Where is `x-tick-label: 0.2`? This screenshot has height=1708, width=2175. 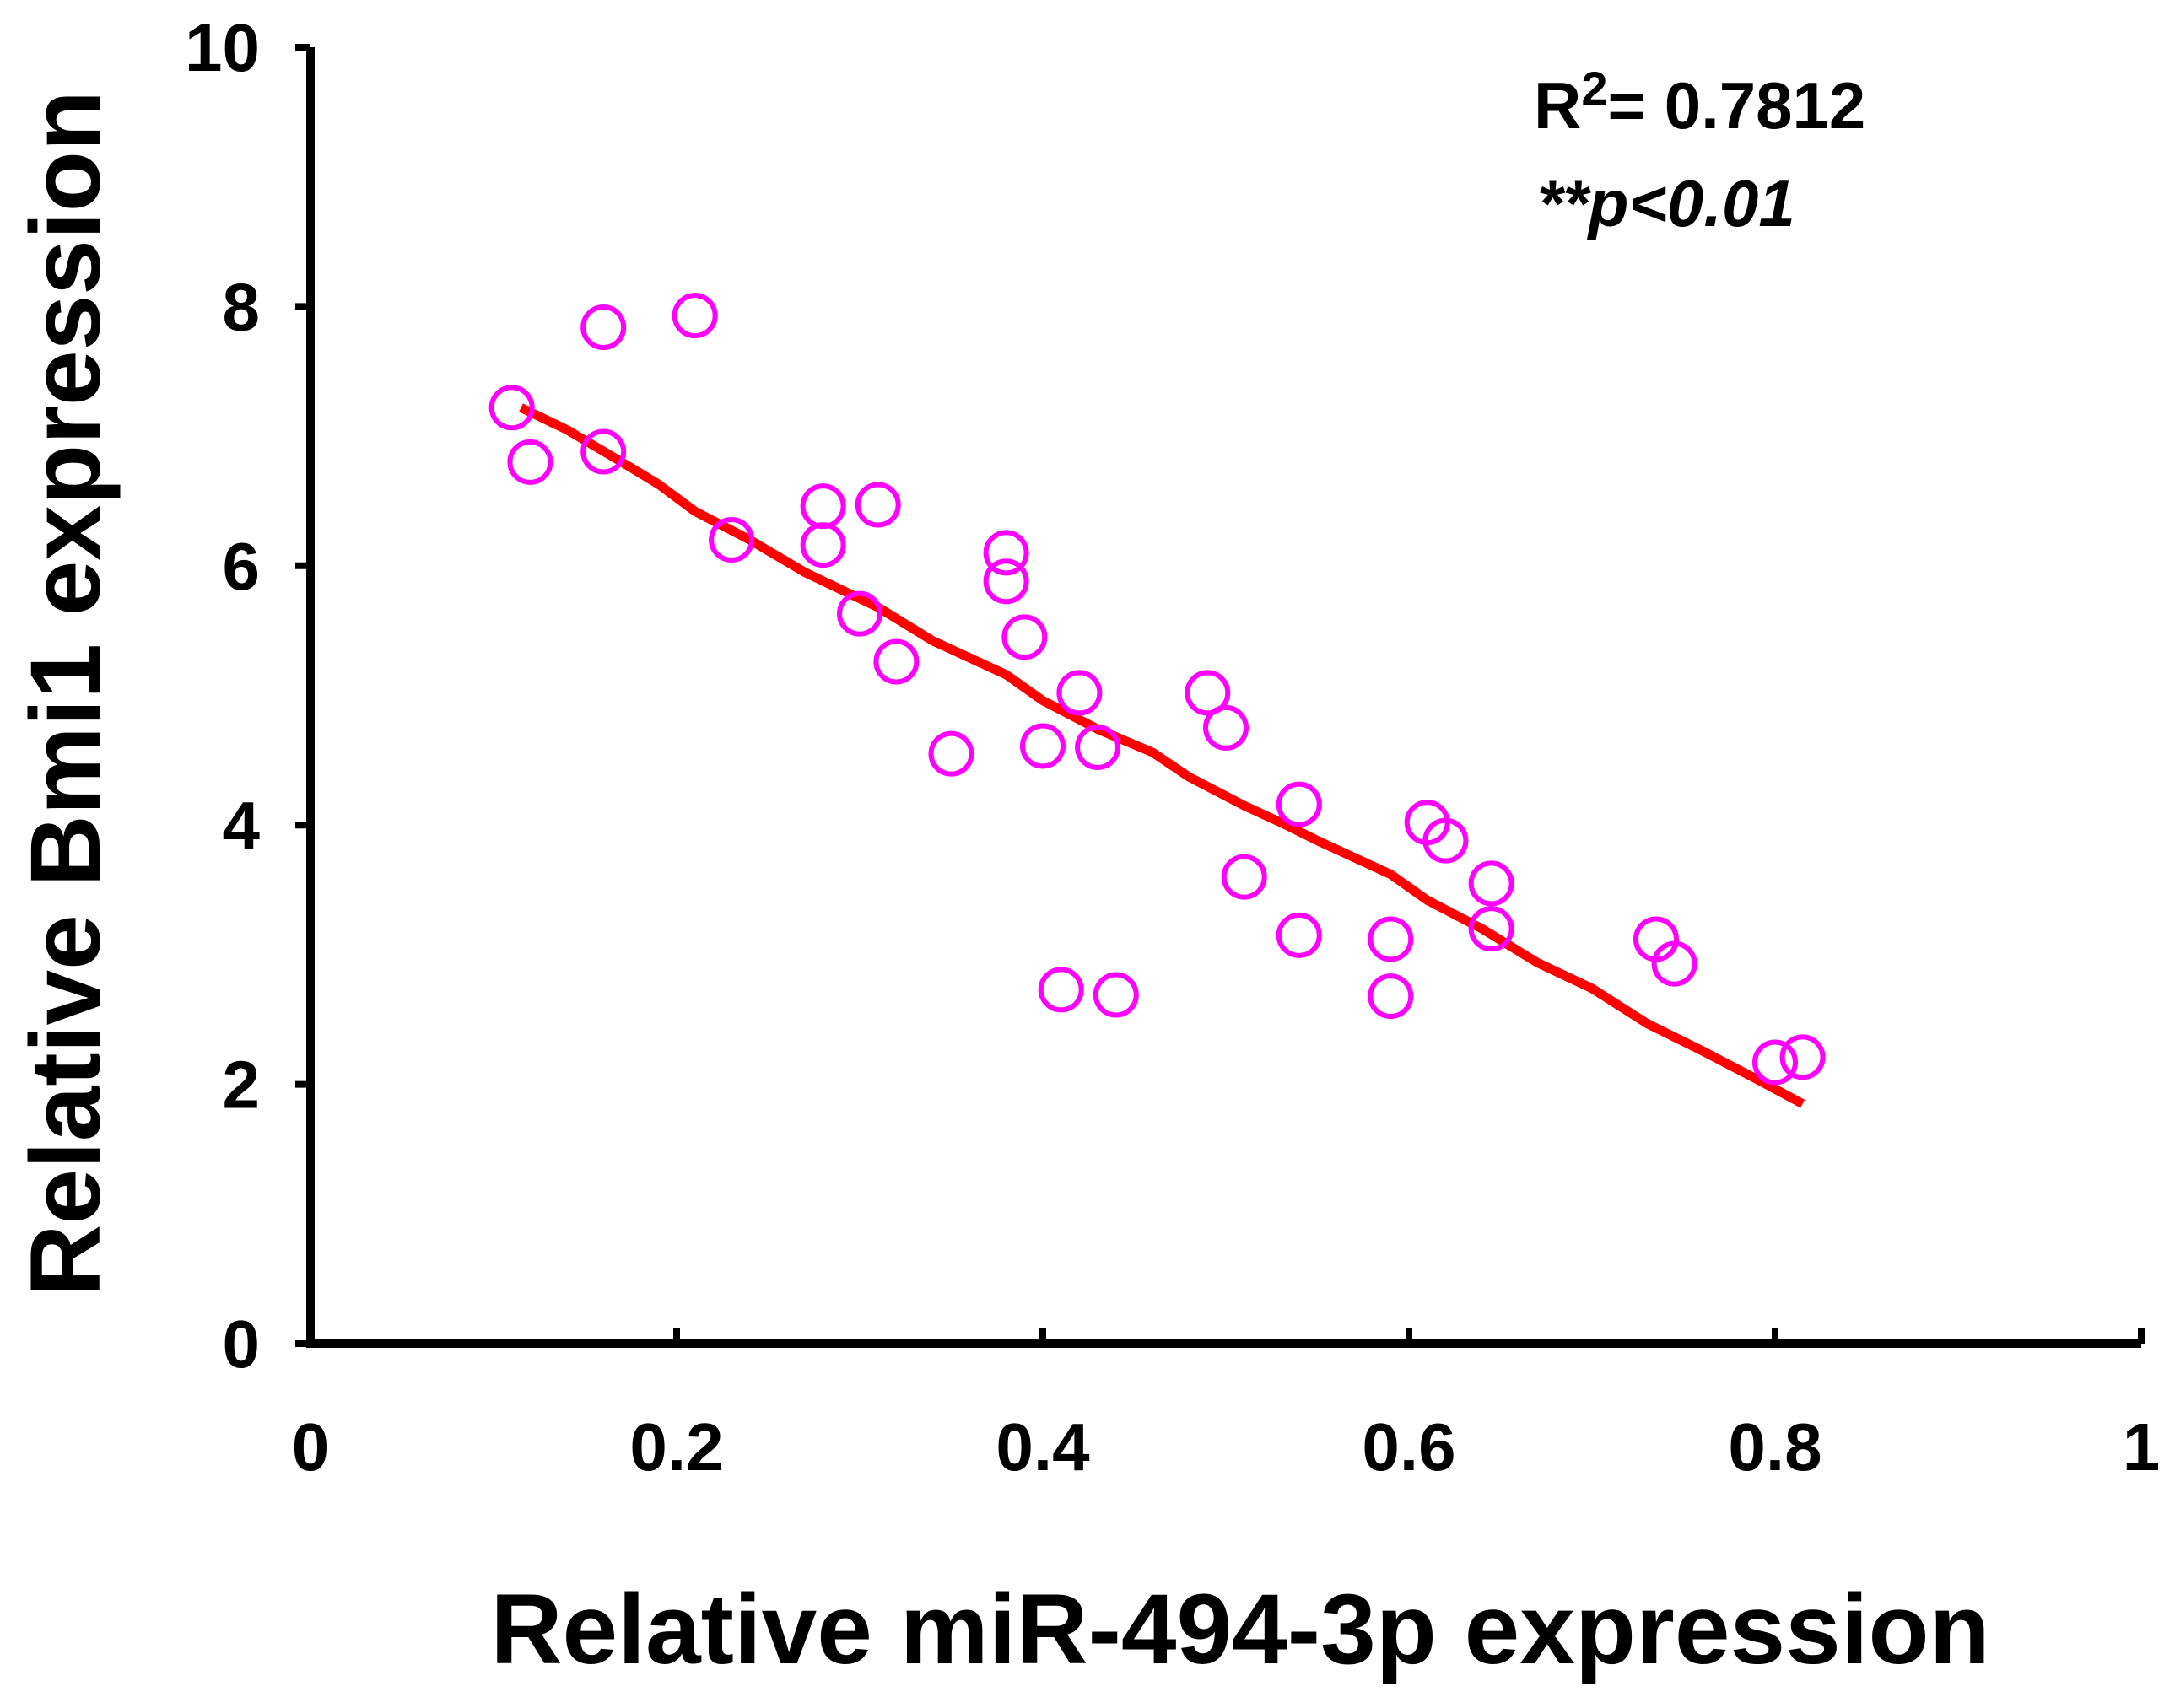 x-tick-label: 0.2 is located at coordinates (676, 1446).